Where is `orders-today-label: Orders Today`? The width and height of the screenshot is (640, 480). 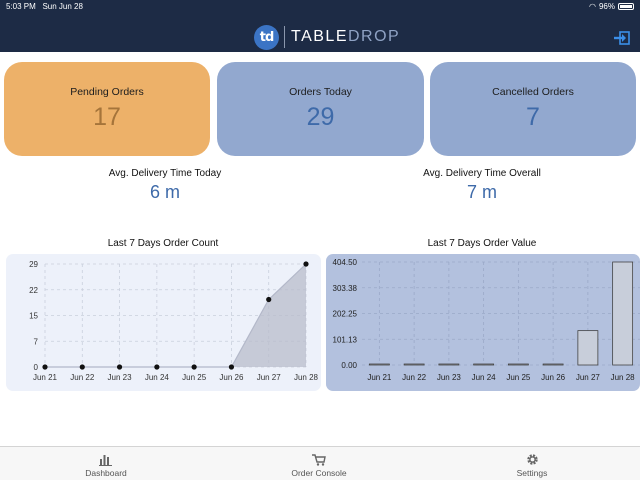
orders-today-label: Orders Today is located at coordinates (320, 92).